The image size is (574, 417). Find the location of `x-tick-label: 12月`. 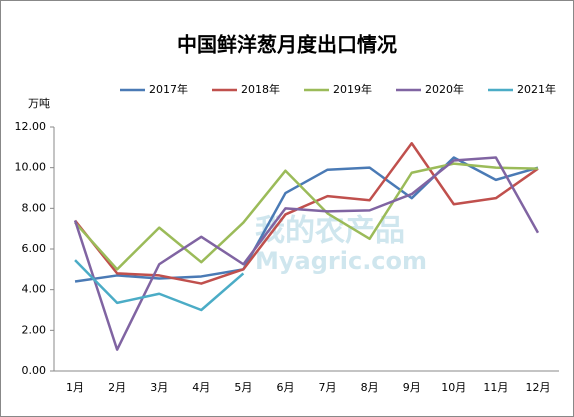

x-tick-label: 12月 is located at coordinates (537, 387).